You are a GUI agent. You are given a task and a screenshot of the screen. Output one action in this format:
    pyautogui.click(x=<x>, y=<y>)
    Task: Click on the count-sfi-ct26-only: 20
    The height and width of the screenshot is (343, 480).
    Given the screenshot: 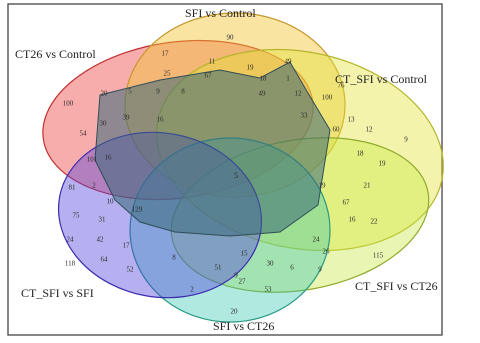 What is the action you would take?
    pyautogui.click(x=235, y=312)
    